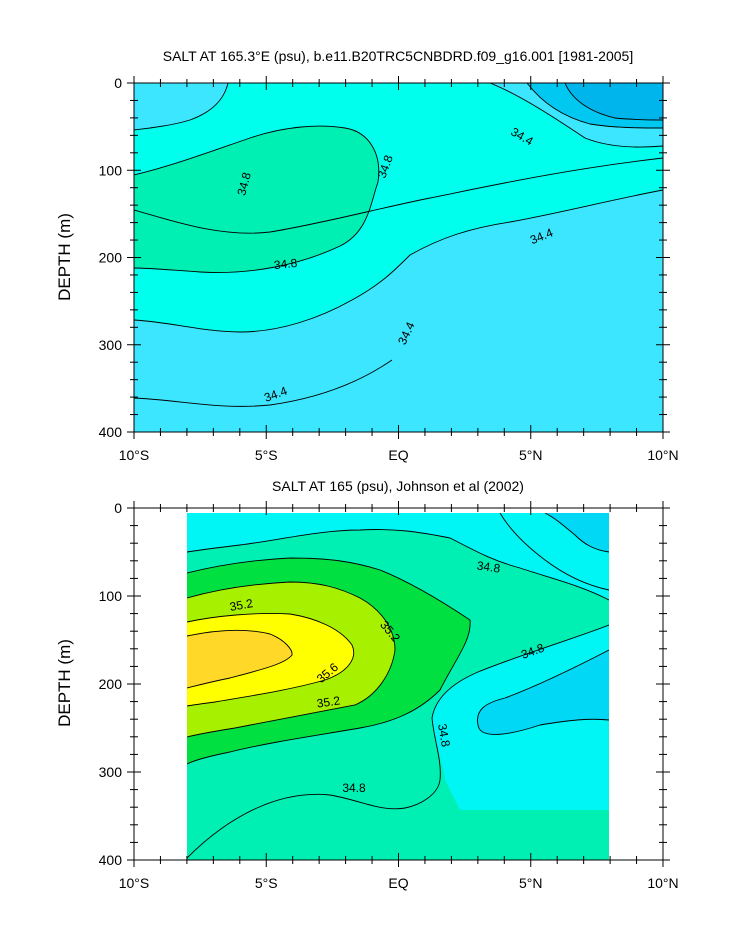 This screenshot has width=733, height=945. What do you see at coordinates (64, 683) in the screenshot?
I see `panel2-y-axis-label: DEPTH (m)` at bounding box center [64, 683].